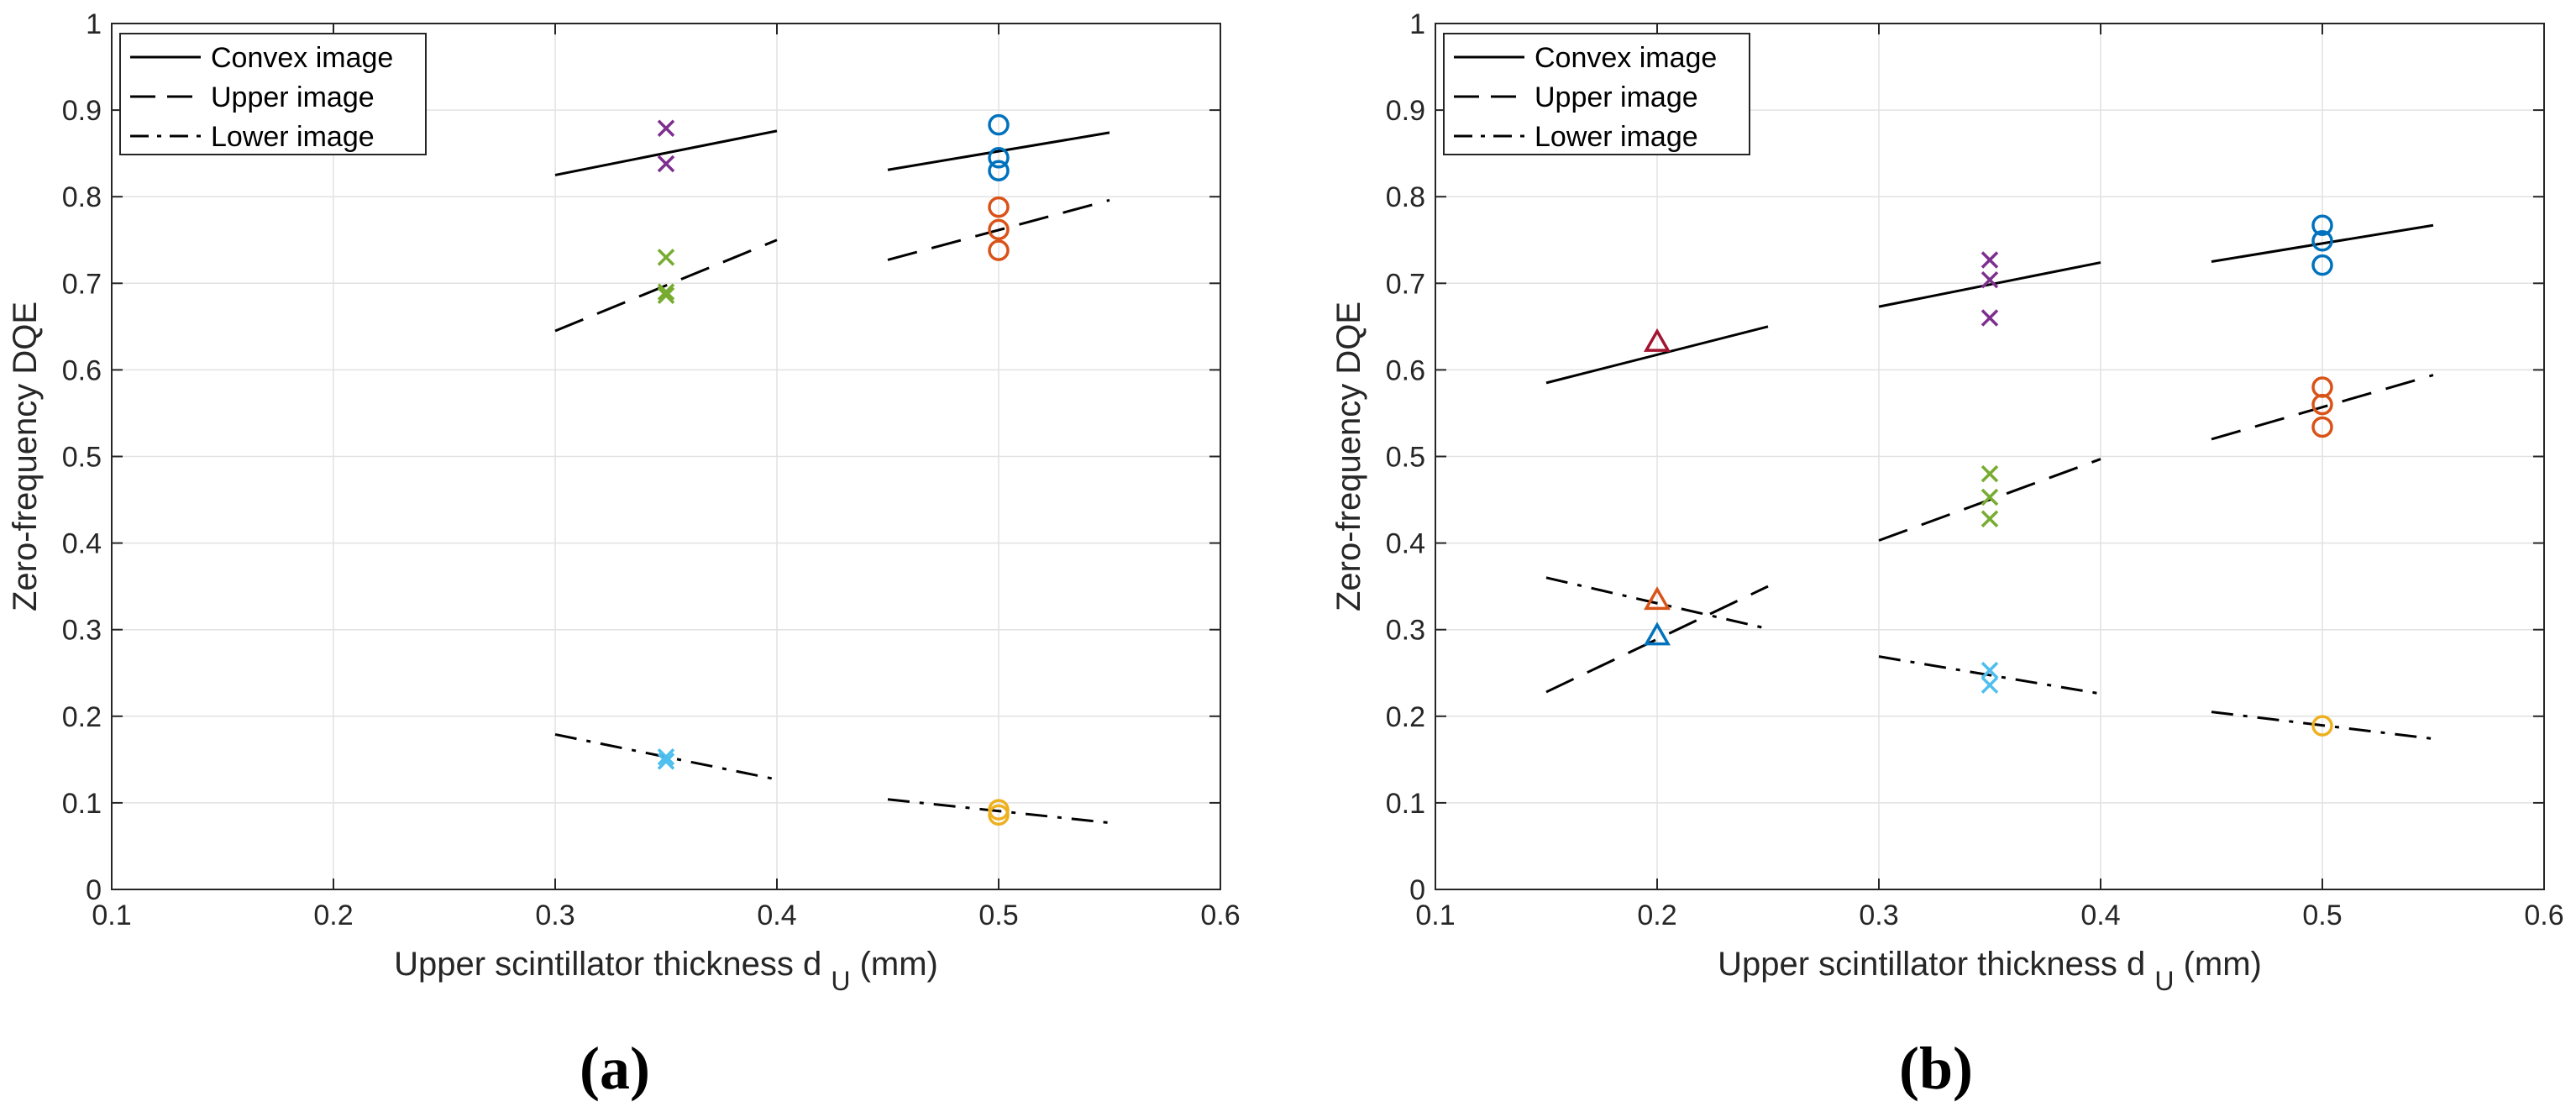  I want to click on panel-label: (b), so click(1936, 1068).